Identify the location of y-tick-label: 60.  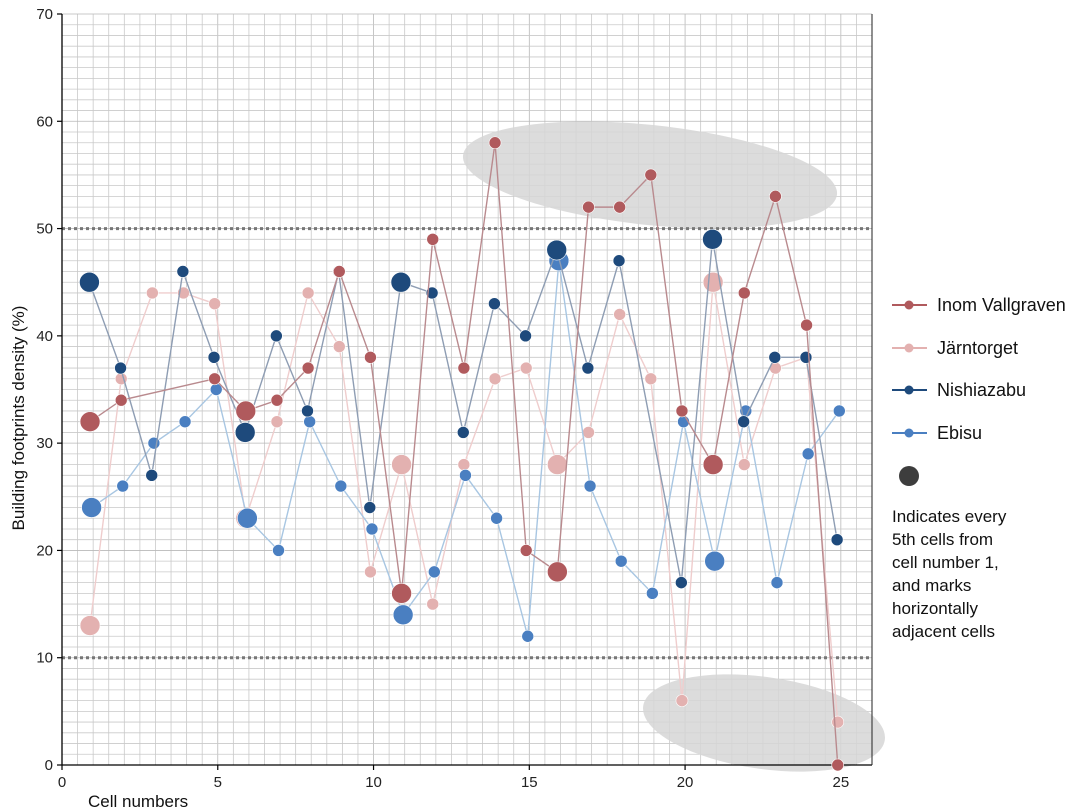
(44, 121).